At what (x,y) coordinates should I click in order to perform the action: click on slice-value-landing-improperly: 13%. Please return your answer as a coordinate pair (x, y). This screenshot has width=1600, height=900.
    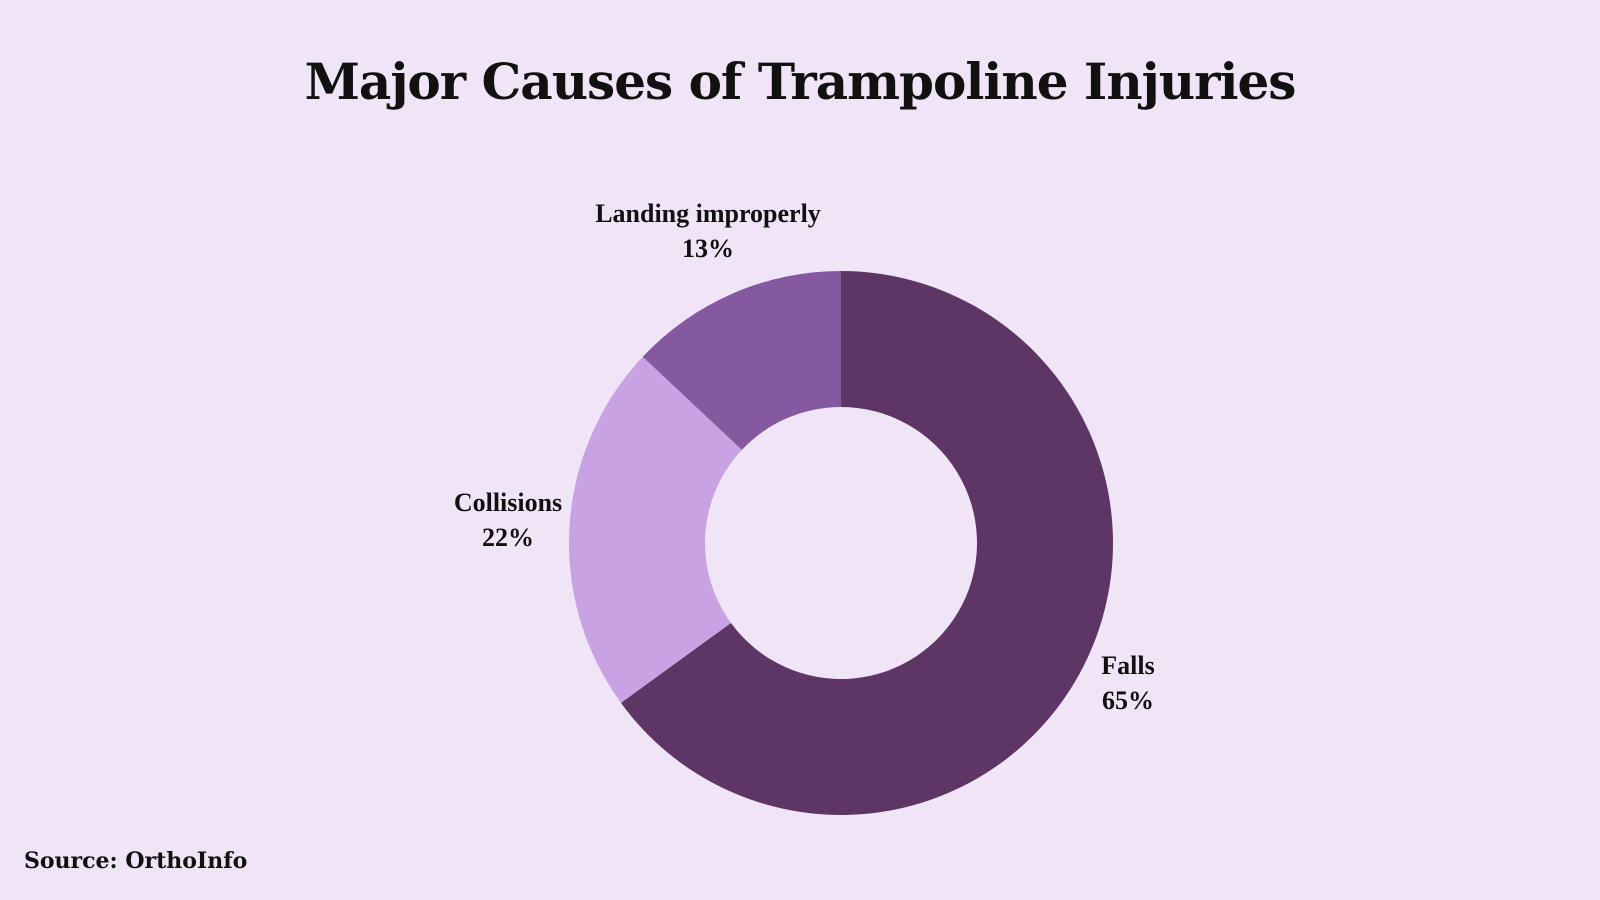
    Looking at the image, I should click on (708, 248).